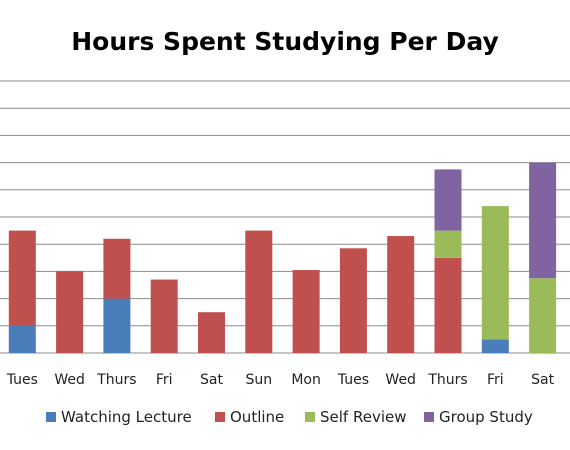 Image resolution: width=570 pixels, height=450 pixels. What do you see at coordinates (126, 417) in the screenshot?
I see `legend-label: Watching Lecture` at bounding box center [126, 417].